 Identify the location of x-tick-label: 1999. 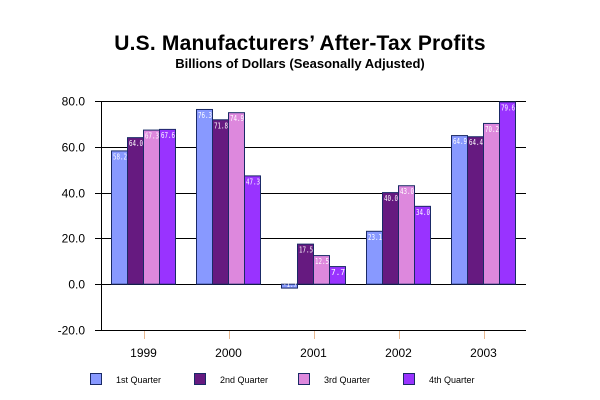
(143, 353).